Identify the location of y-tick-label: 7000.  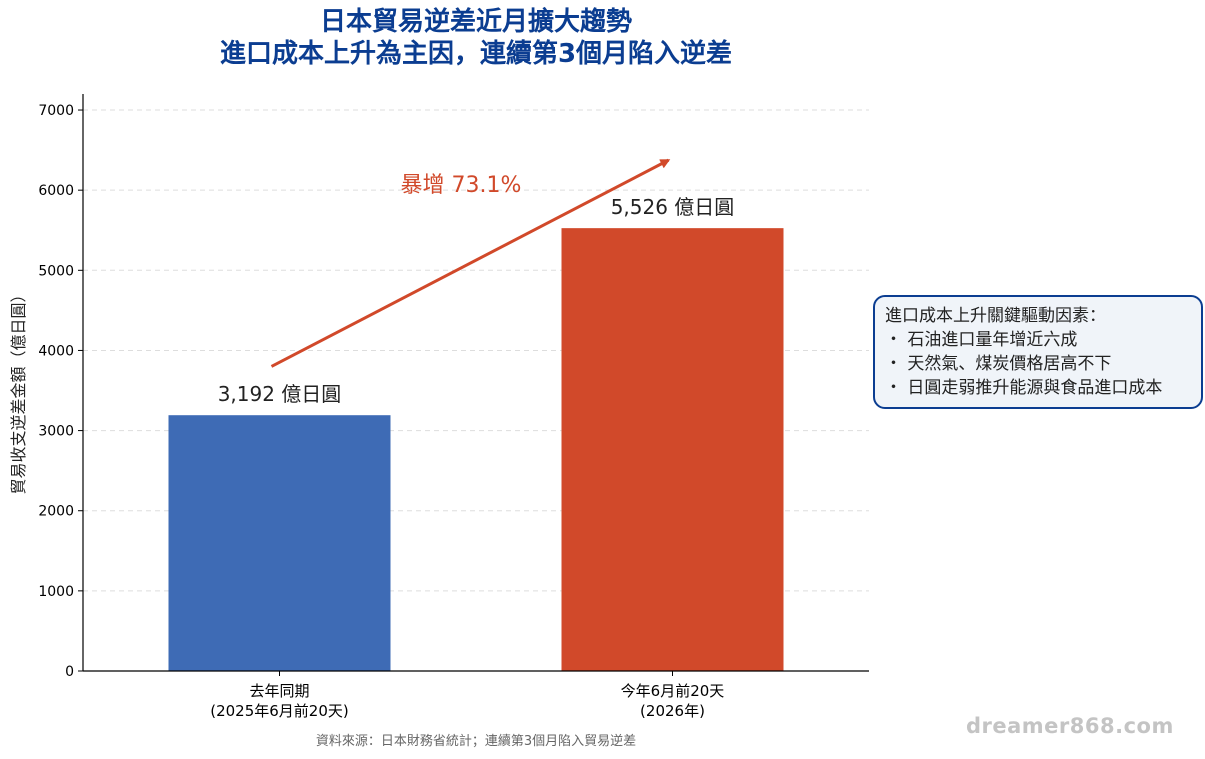
(56, 111).